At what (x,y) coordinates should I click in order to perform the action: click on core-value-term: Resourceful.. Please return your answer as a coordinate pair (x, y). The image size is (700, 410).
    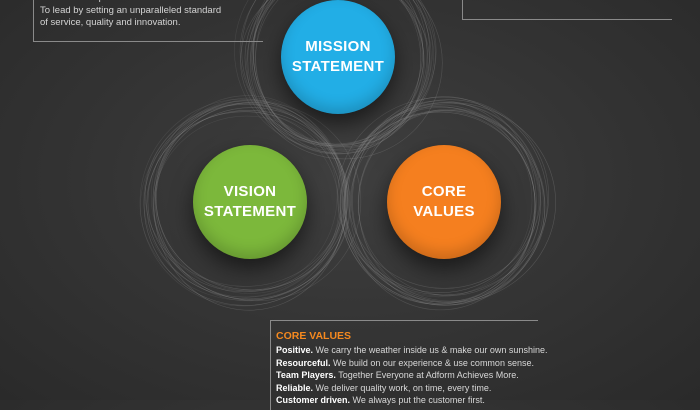
    Looking at the image, I should click on (303, 362).